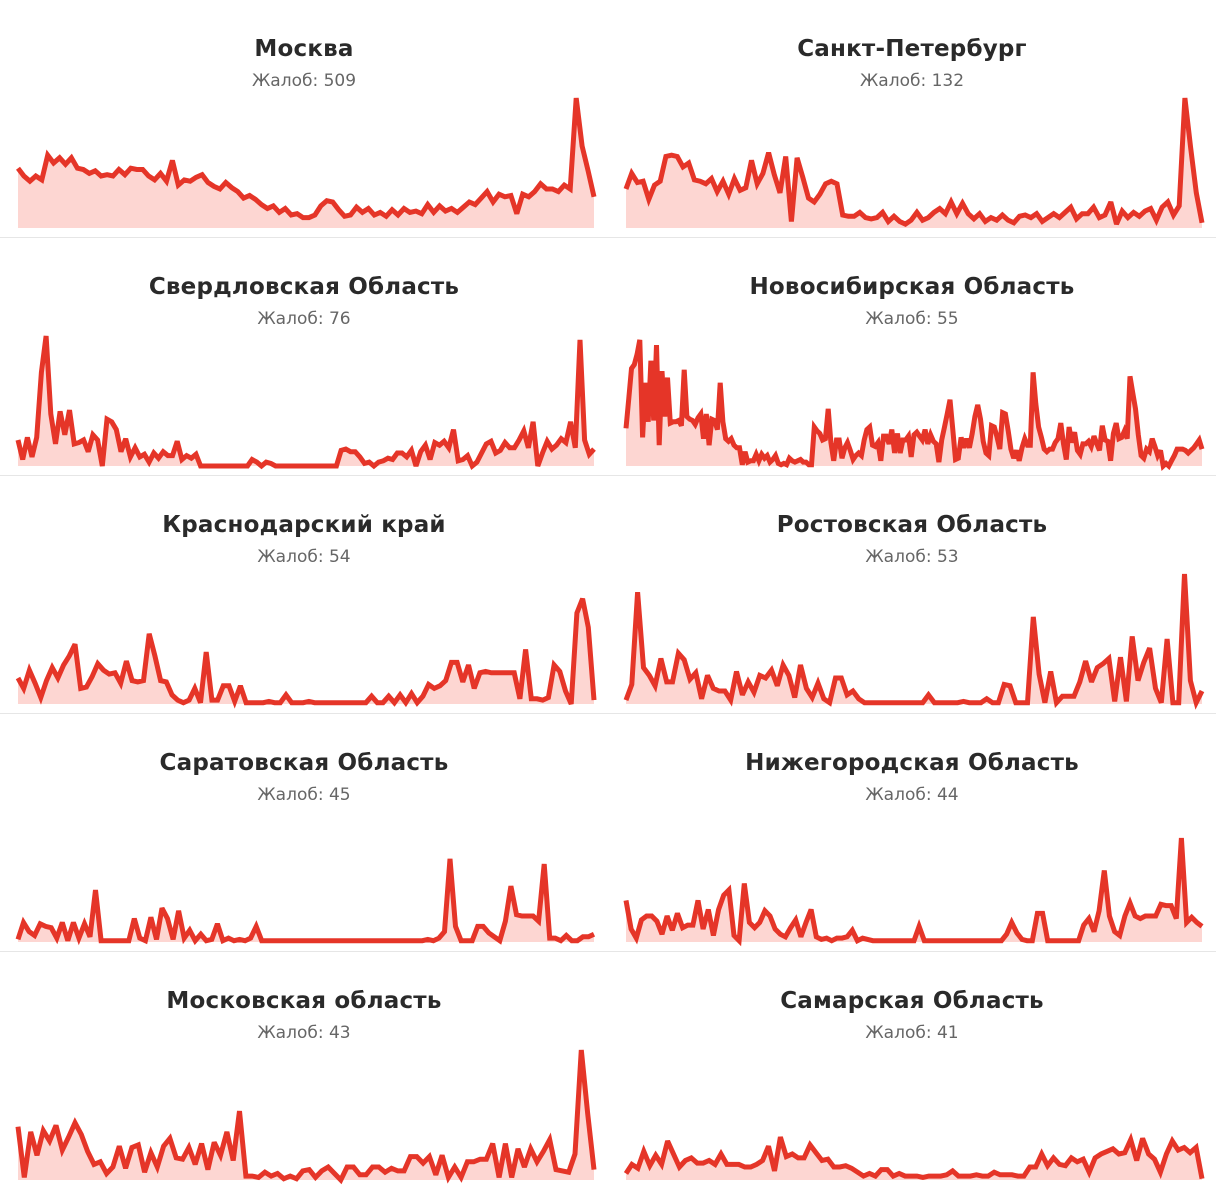  Describe the element at coordinates (912, 1033) in the screenshot. I see `complaints-count: Жалоб: 41` at that location.